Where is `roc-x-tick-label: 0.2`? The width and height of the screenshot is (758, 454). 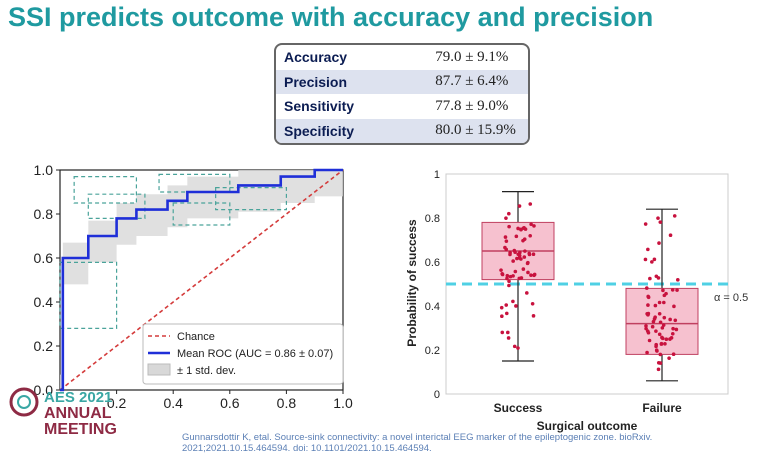
roc-x-tick-label: 0.2 is located at coordinates (117, 403).